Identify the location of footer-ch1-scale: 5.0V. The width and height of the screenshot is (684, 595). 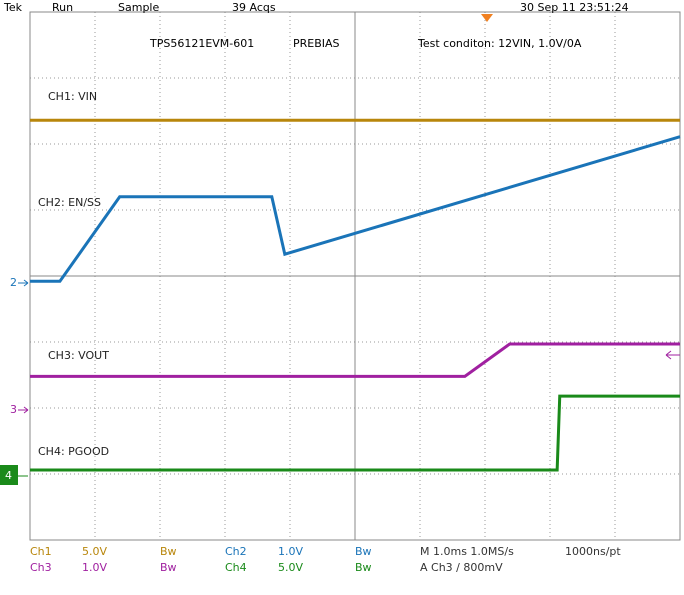
(94, 551).